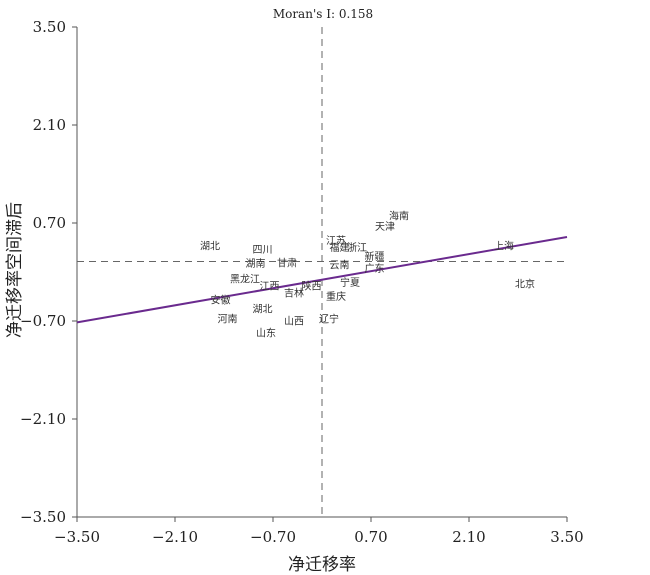 The width and height of the screenshot is (650, 575). Describe the element at coordinates (287, 262) in the screenshot. I see `data-point-label: 甘肃` at that location.